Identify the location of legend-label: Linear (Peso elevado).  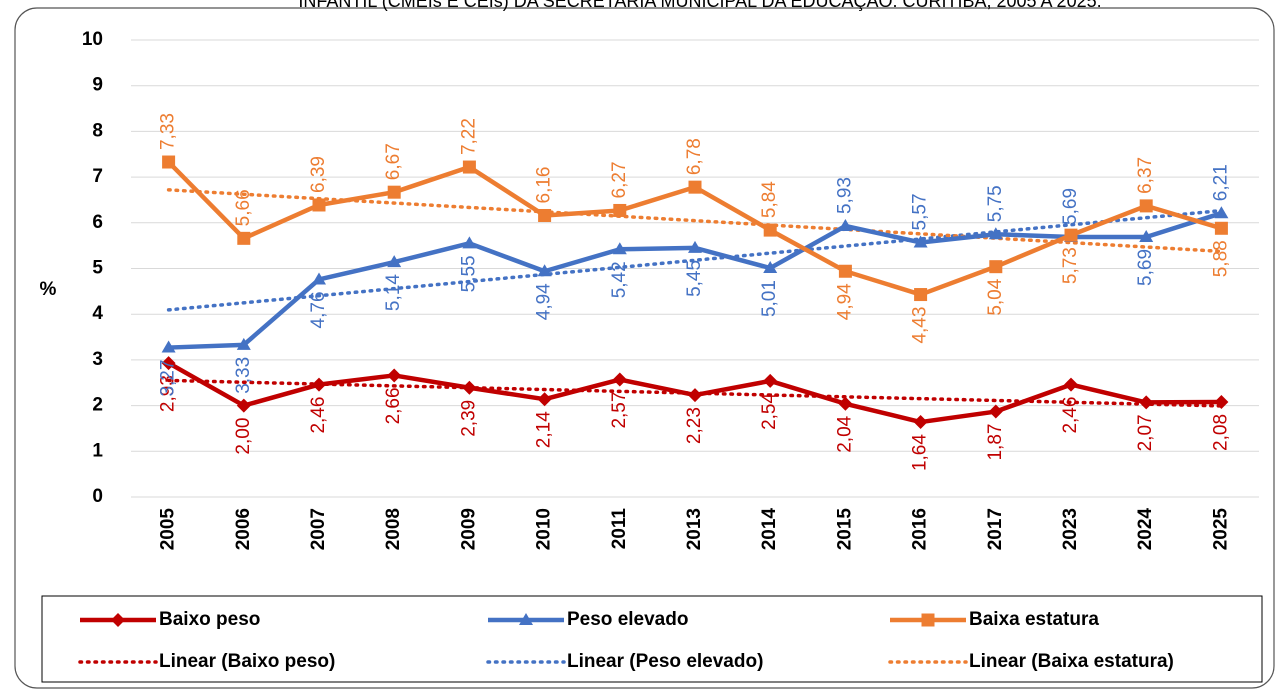
(665, 661).